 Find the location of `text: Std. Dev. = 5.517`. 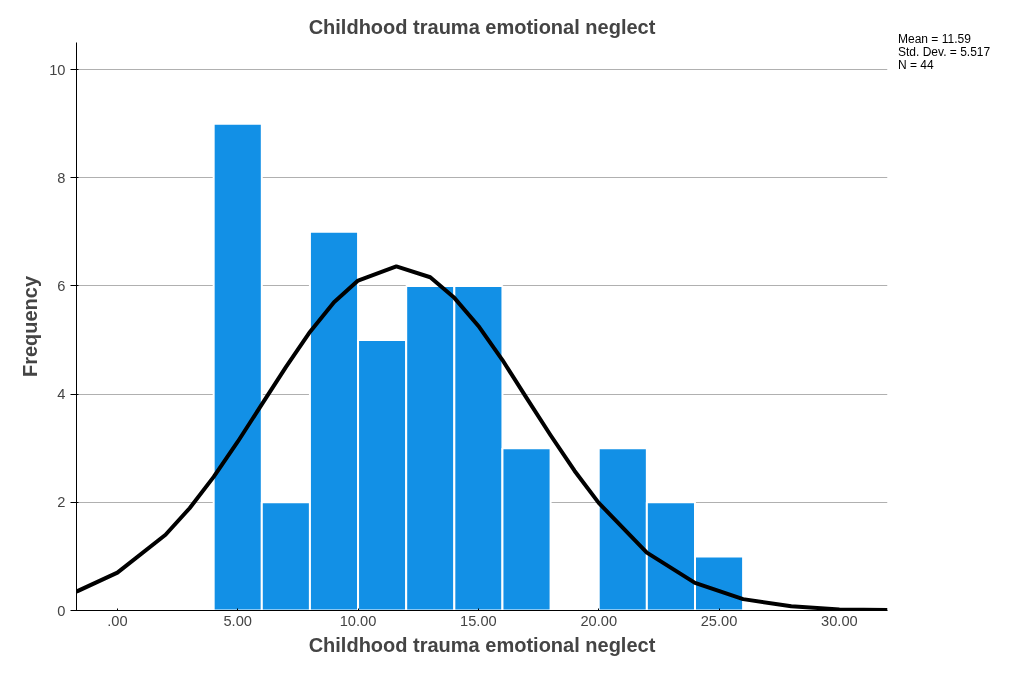

text: Std. Dev. = 5.517 is located at coordinates (944, 52).